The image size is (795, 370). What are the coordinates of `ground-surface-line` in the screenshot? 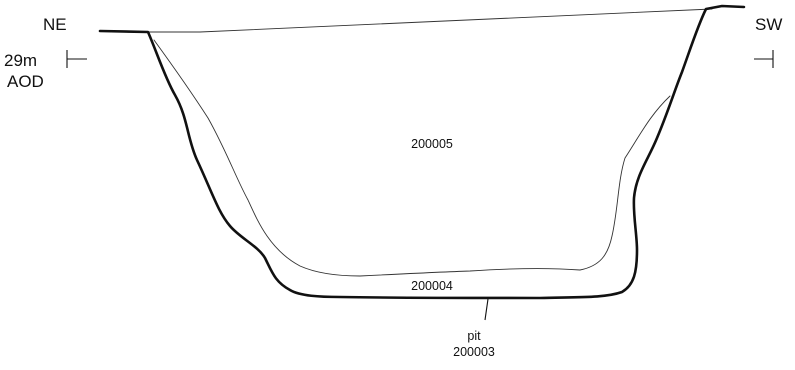 It's located at (430, 20).